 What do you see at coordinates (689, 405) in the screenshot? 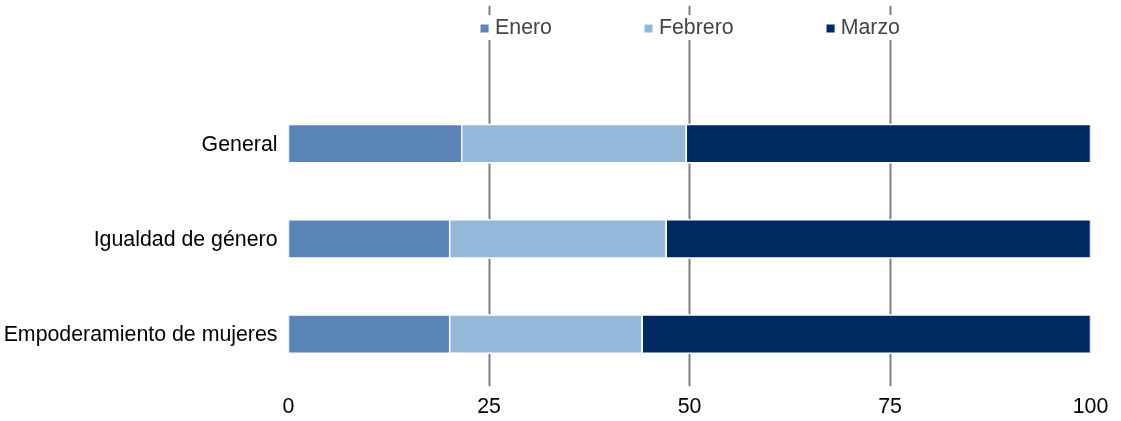
I see `x-tick-label: 50` at bounding box center [689, 405].